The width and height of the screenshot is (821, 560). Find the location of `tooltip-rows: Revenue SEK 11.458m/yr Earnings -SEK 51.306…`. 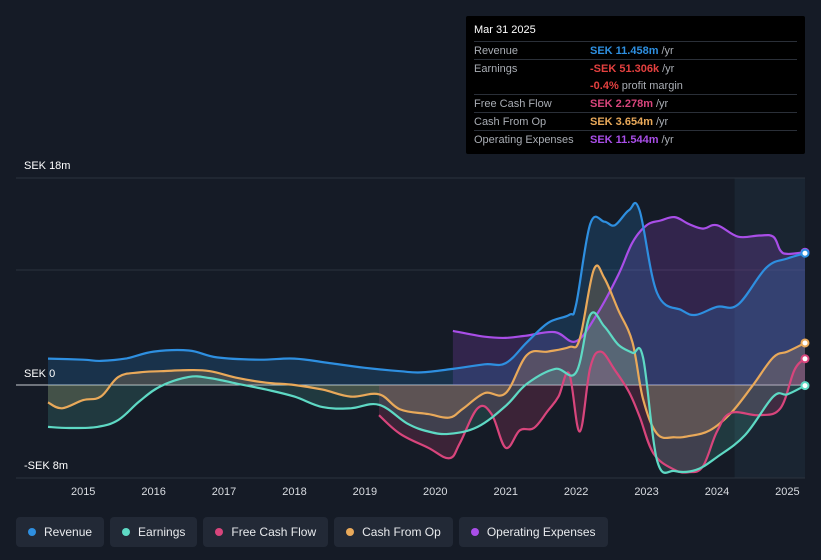

tooltip-rows: Revenue SEK 11.458m/yr Earnings -SEK 51.306… is located at coordinates (635, 94).